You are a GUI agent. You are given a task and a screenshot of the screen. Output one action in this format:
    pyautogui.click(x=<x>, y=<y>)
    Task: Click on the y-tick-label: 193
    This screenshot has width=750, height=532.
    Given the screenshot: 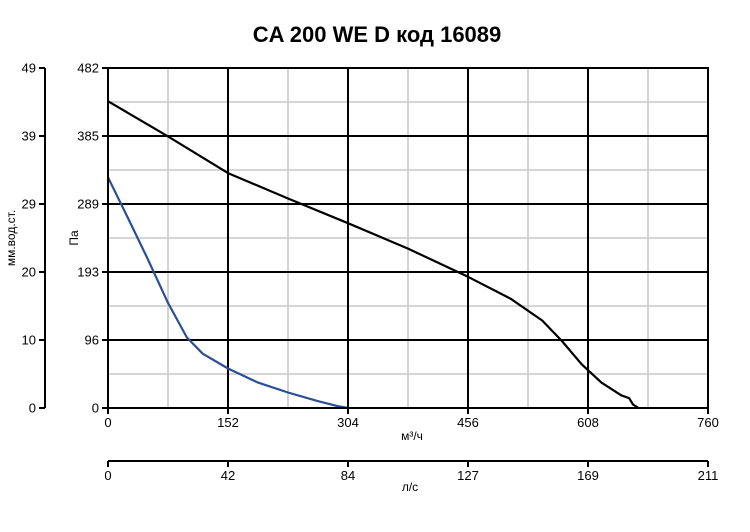 What is the action you would take?
    pyautogui.click(x=88, y=272)
    